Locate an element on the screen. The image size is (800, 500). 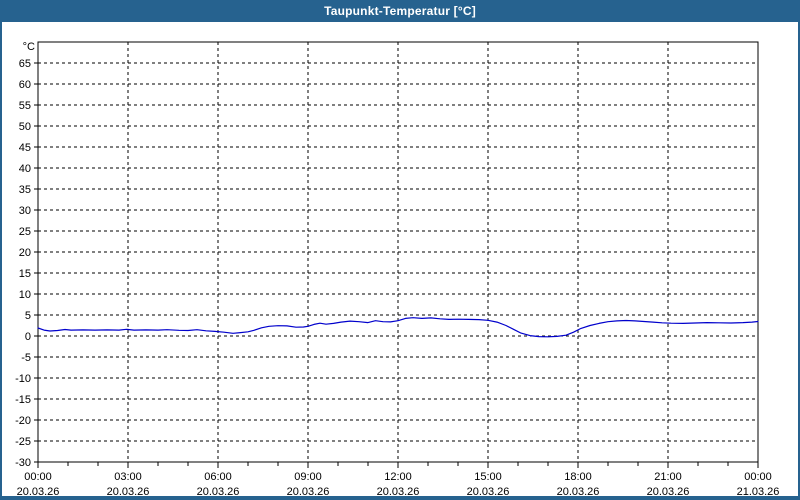
x-tick-time-label: 03:00 is located at coordinates (128, 477).